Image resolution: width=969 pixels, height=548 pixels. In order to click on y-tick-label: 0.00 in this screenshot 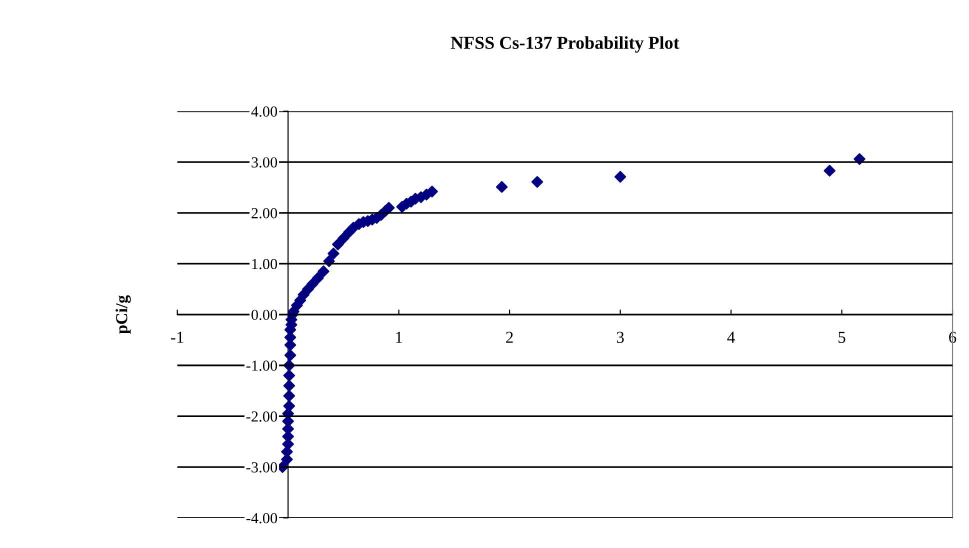, I will do `click(265, 315)`.